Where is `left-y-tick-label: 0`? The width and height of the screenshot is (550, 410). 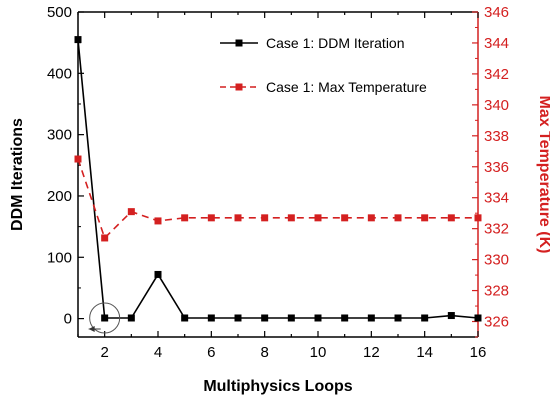 left-y-tick-label: 0 is located at coordinates (68, 319).